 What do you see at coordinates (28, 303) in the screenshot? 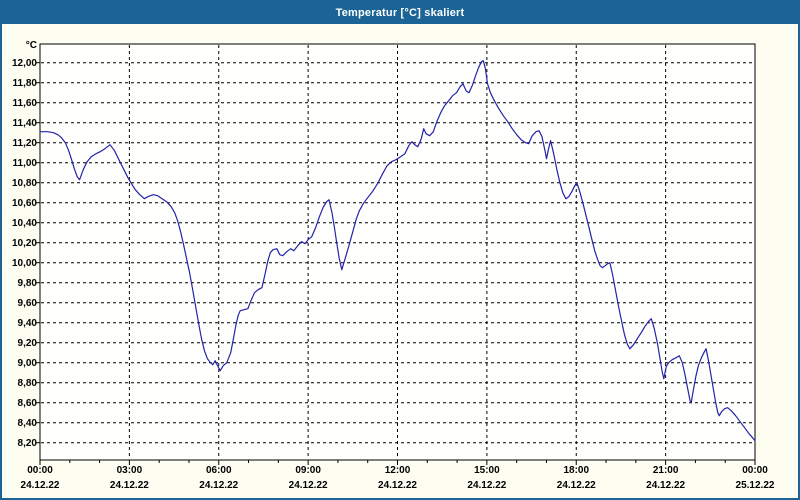
I see `y-tick-label: 9,60` at bounding box center [28, 303].